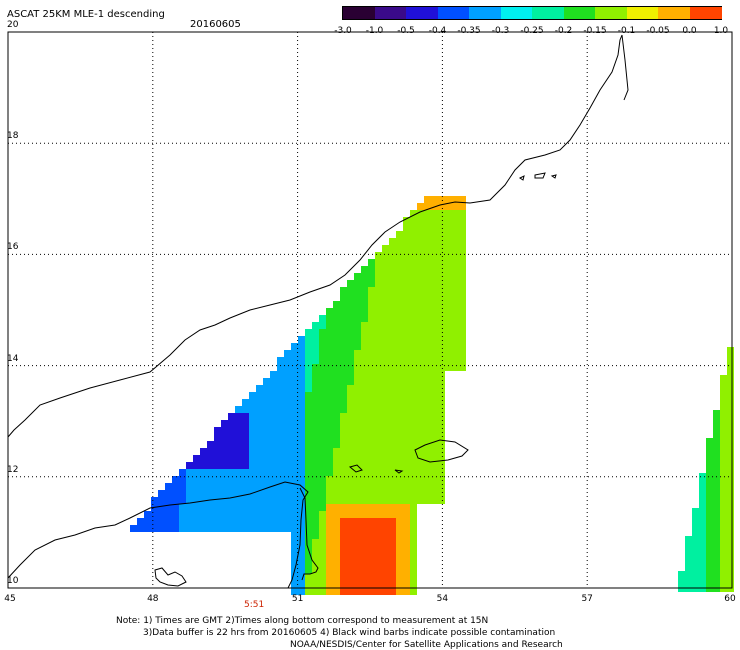 The image size is (740, 650). I want to click on colorbar-segment, so click(485, 13).